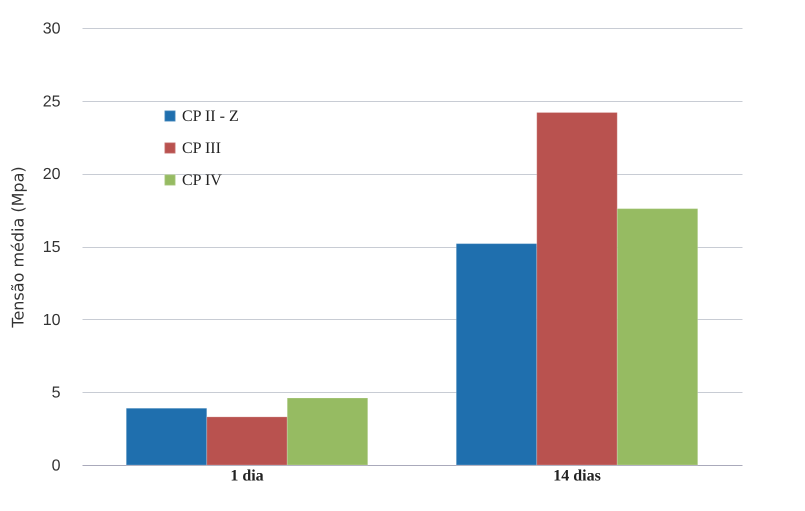  Describe the element at coordinates (18, 247) in the screenshot. I see `y-axis-title: Tensão média (Mpa)` at that location.